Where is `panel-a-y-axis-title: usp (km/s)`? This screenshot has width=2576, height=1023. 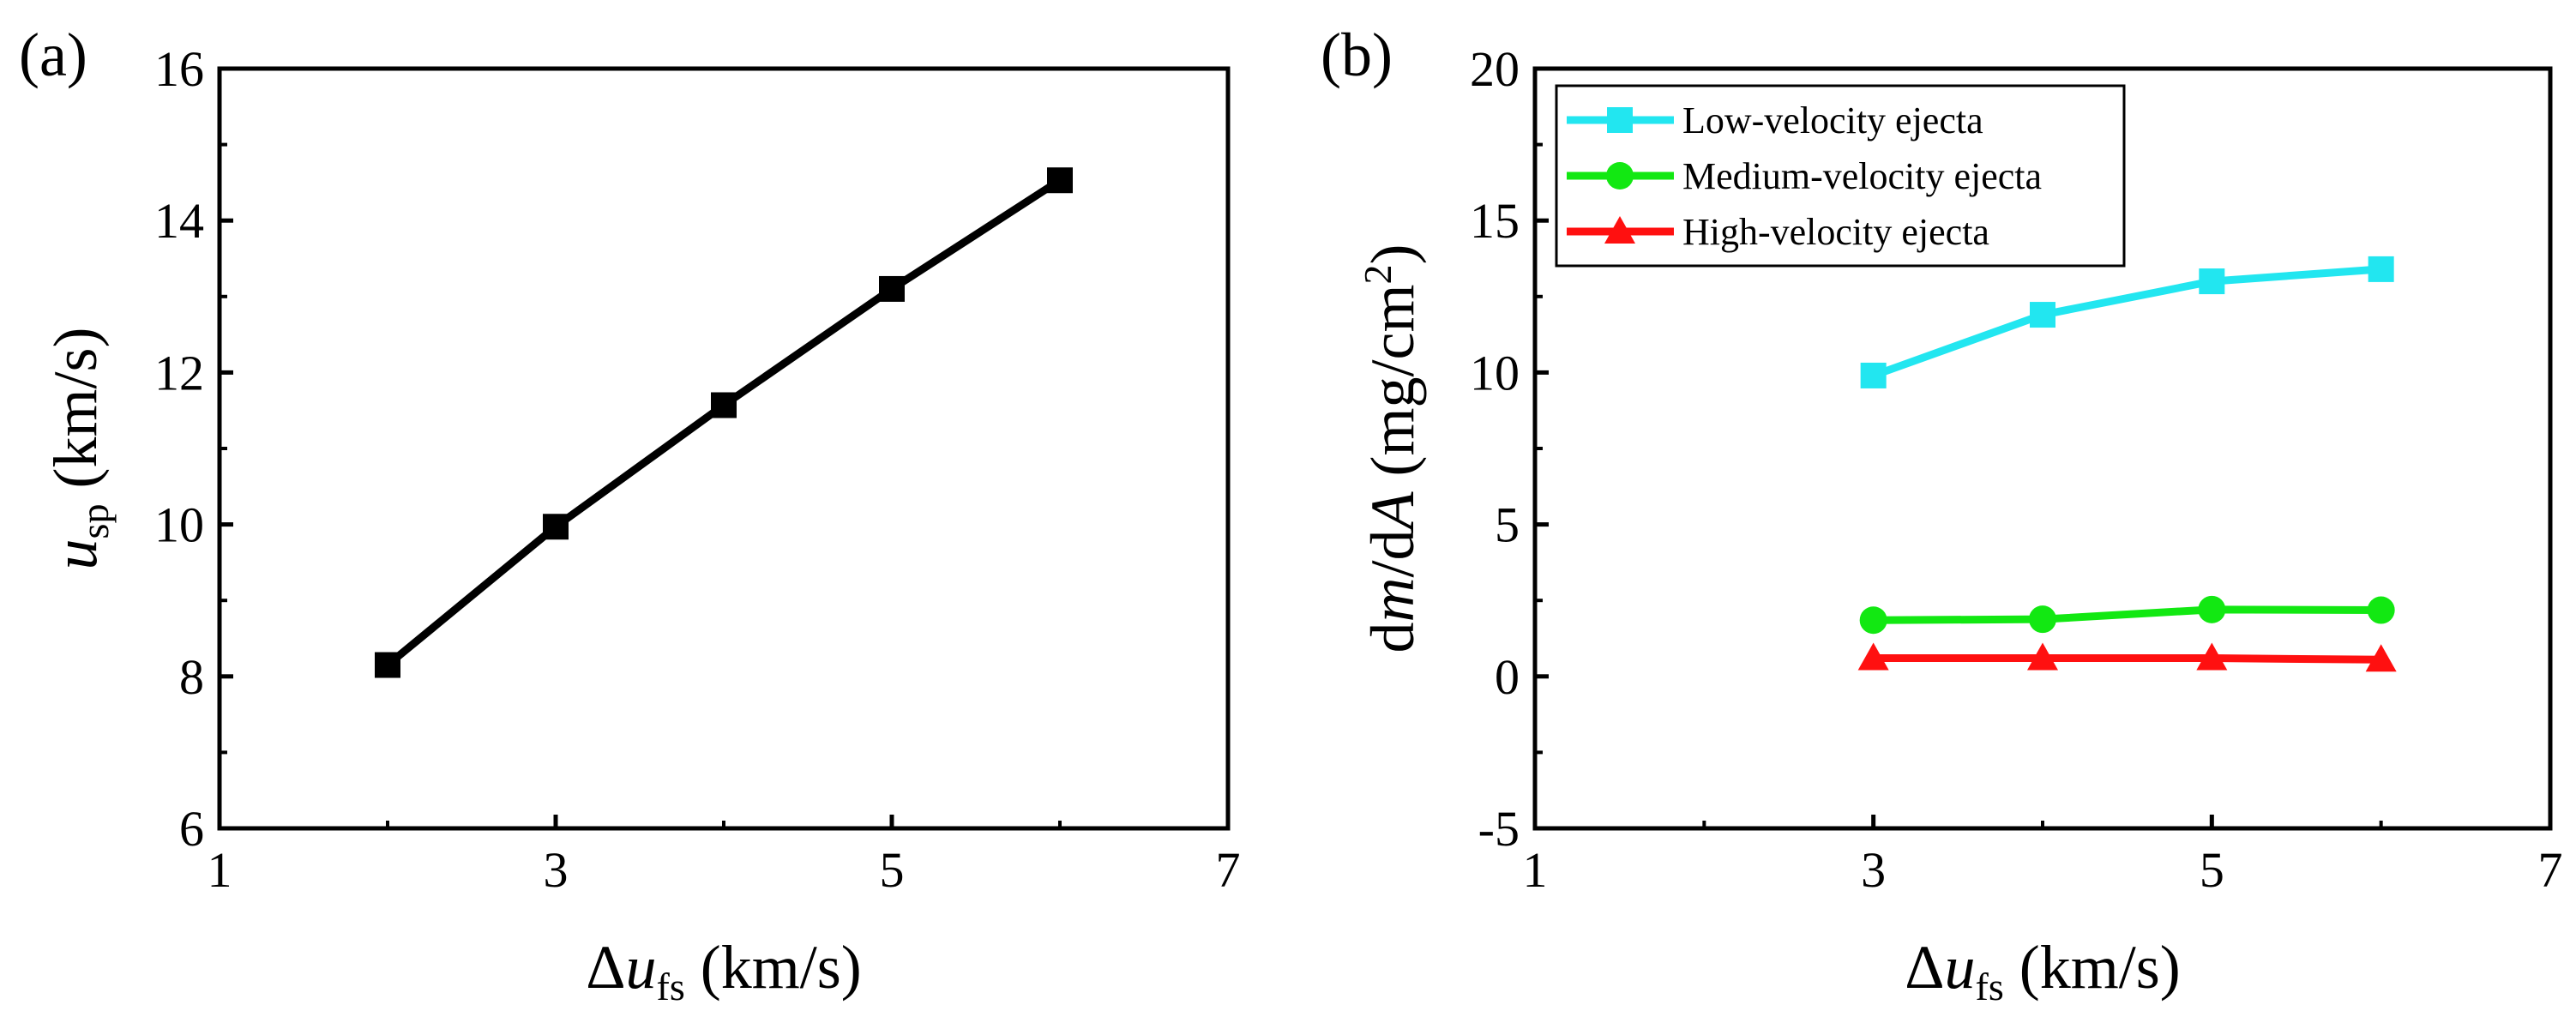
panel-a-y-axis-title: usp (km/s) is located at coordinates (79, 449).